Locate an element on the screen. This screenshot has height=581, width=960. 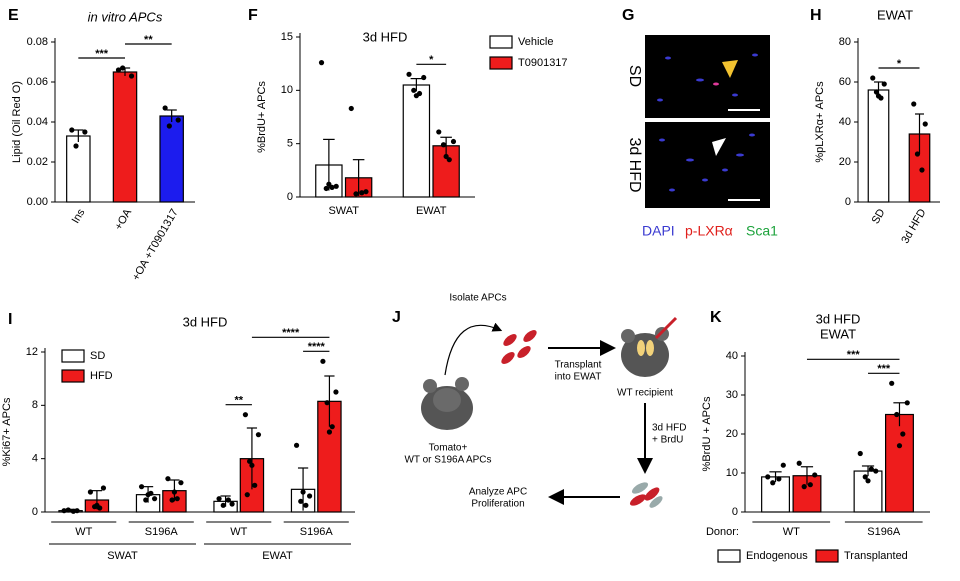
micrograph: SD 3d HFD DAPI p-LXRα Sca1 is located at coordinates (702, 137).